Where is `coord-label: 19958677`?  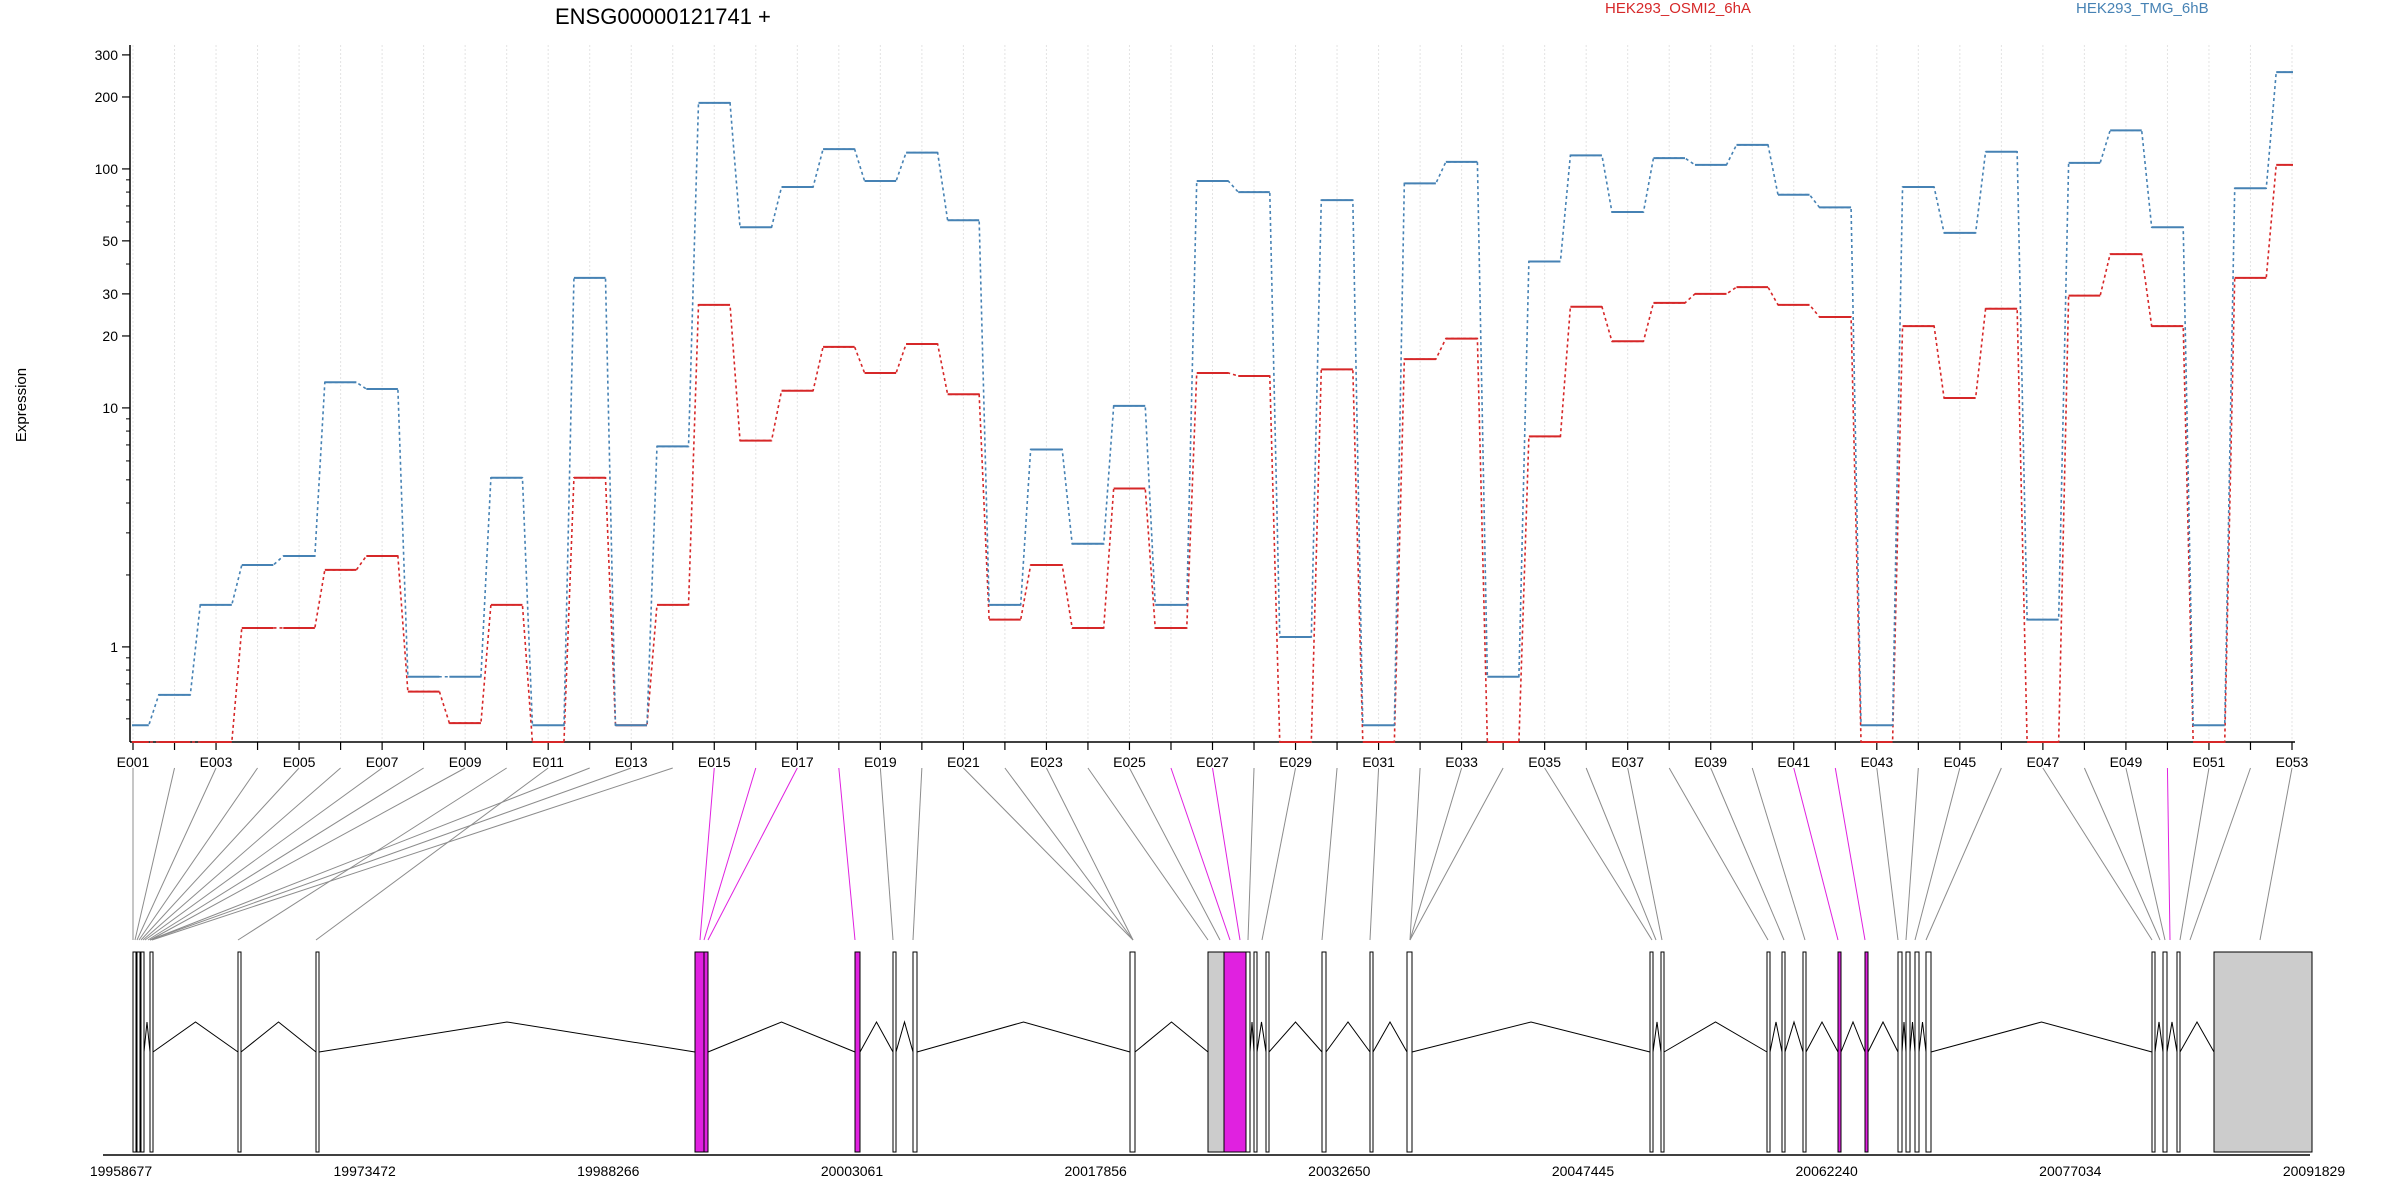
coord-label: 19958677 is located at coordinates (121, 1171).